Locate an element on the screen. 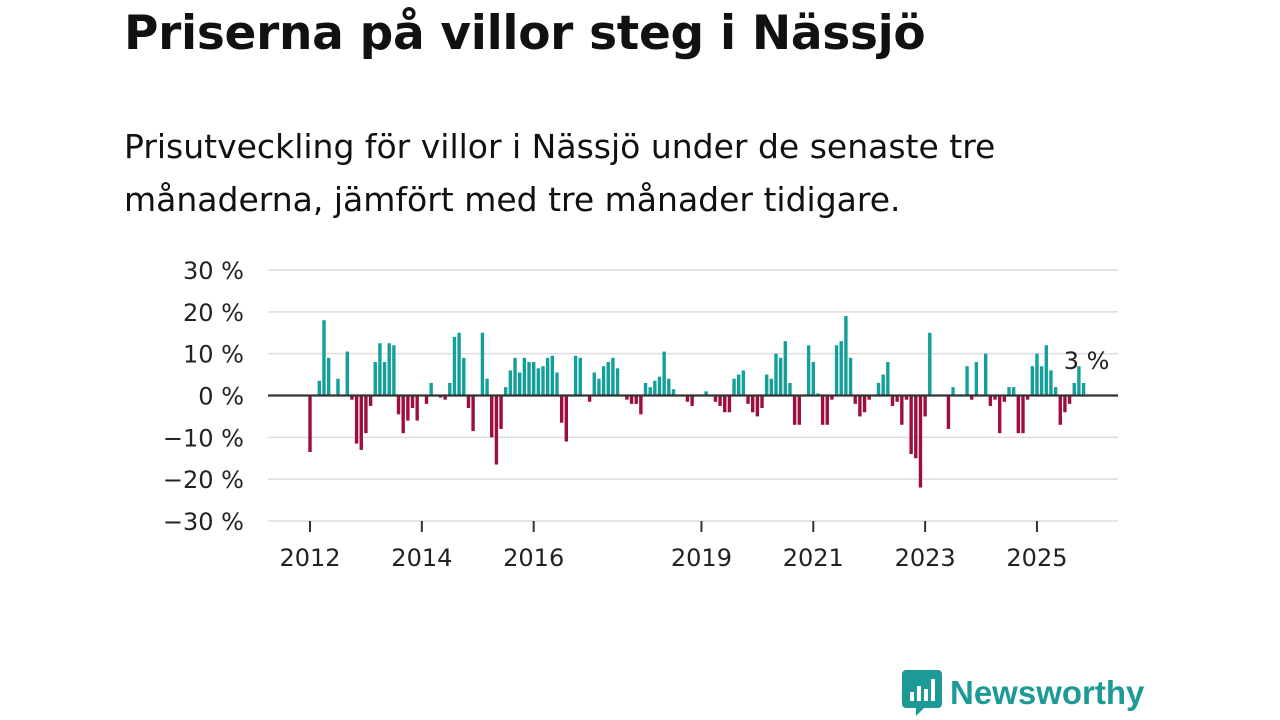  axes is located at coordinates (693, 463).